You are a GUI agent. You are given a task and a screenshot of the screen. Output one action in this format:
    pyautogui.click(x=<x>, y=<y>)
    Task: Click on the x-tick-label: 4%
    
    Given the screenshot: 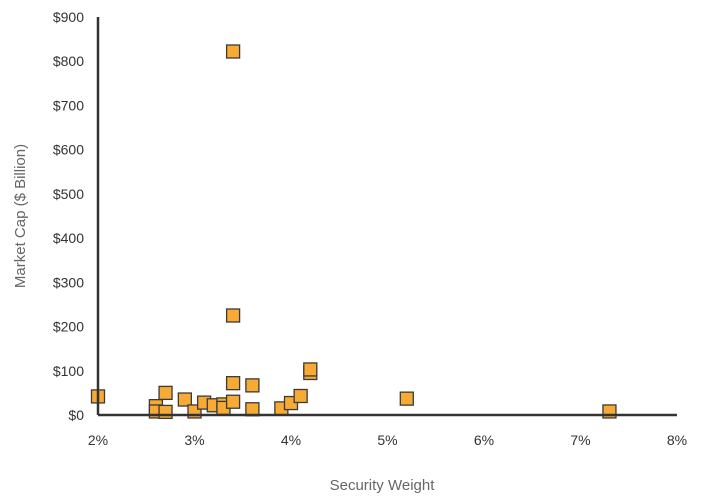 What is the action you would take?
    pyautogui.click(x=291, y=440)
    